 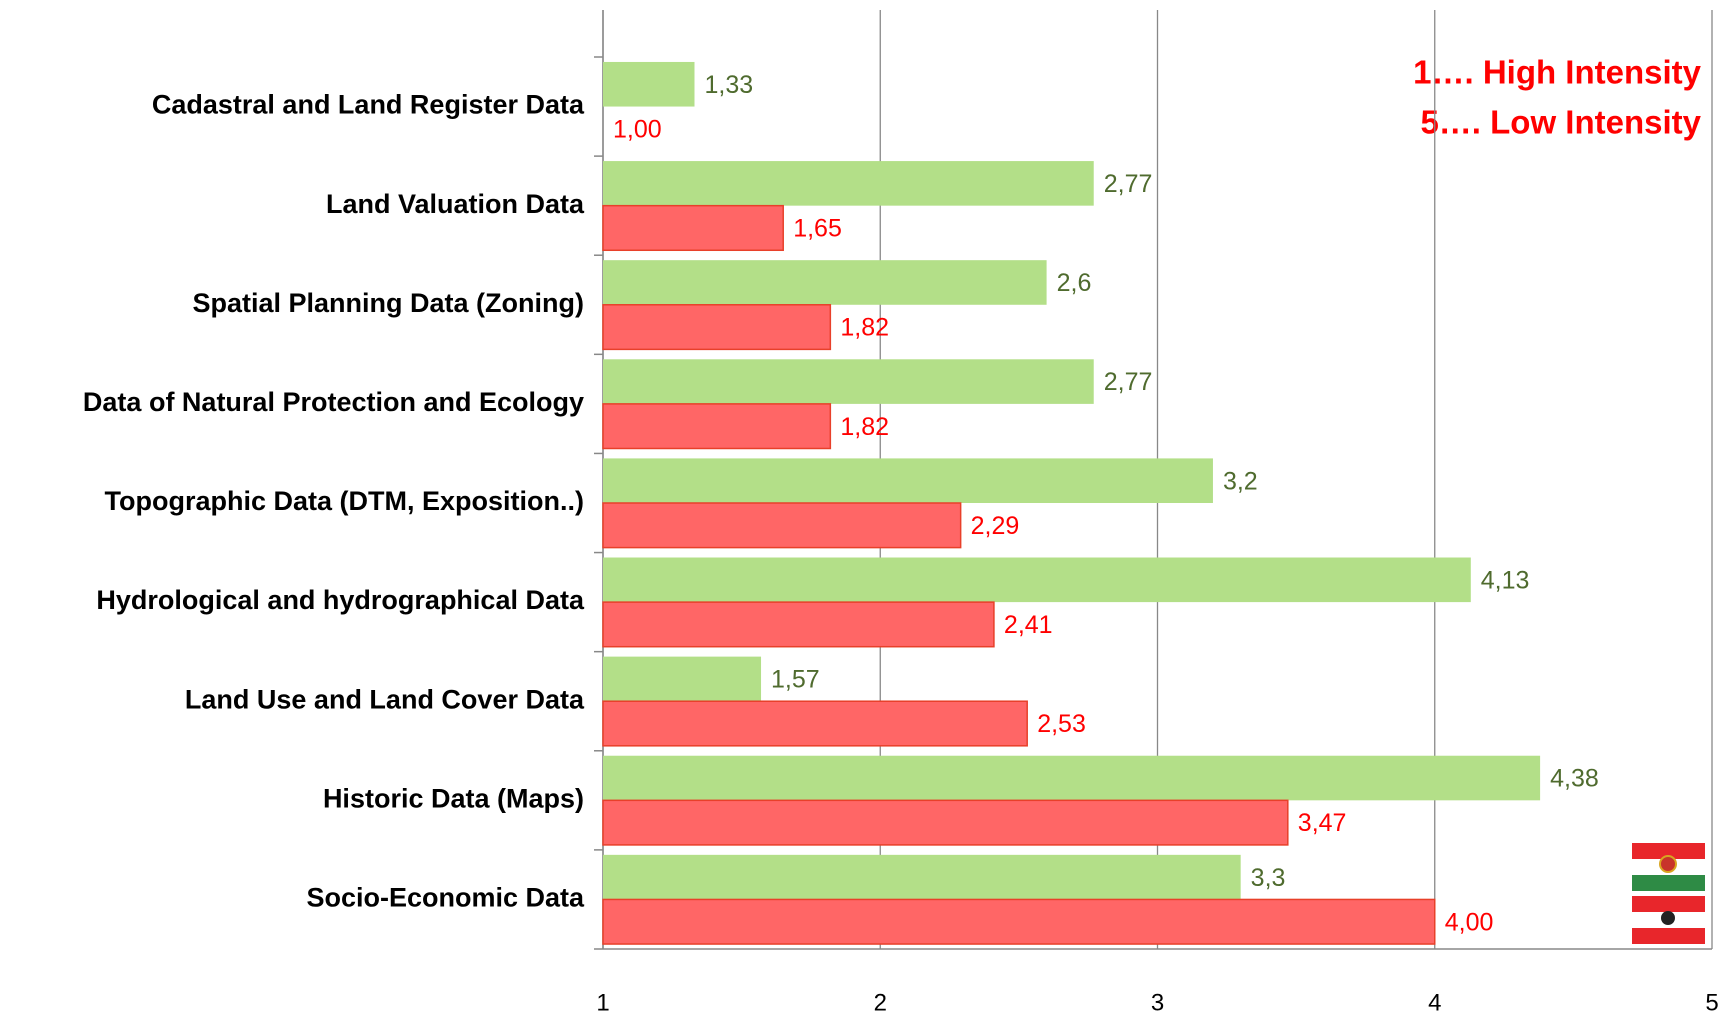 I want to click on x-tick-label: 1, so click(x=602, y=1002).